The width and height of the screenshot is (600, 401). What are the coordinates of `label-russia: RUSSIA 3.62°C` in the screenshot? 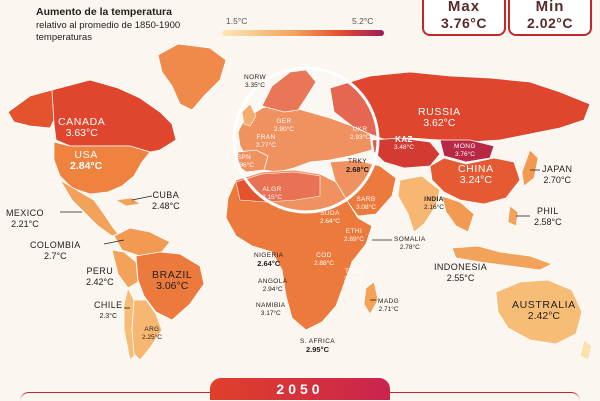 It's located at (439, 117).